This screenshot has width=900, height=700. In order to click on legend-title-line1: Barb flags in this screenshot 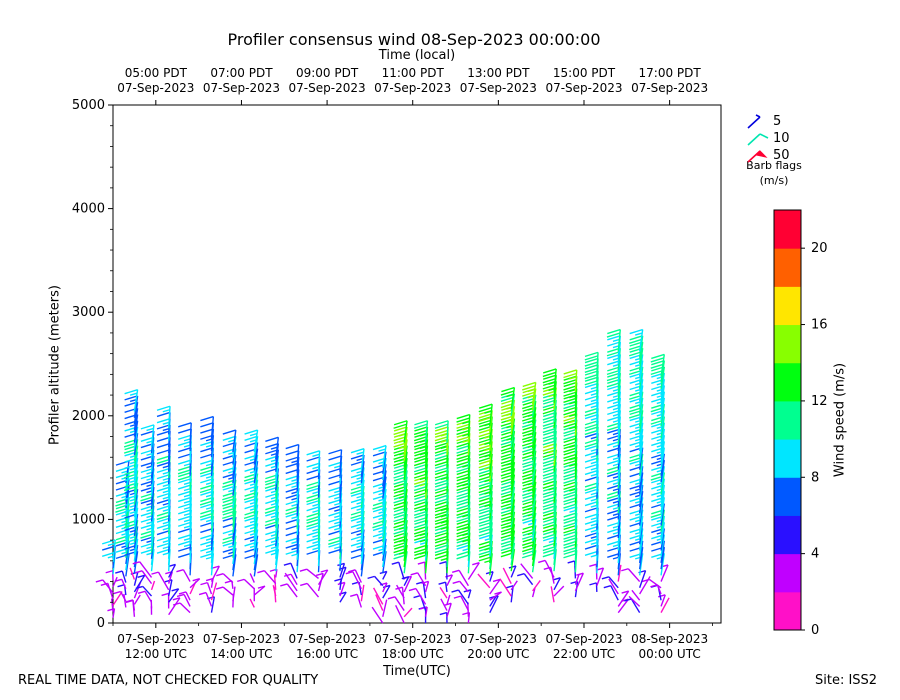, I will do `click(774, 165)`.